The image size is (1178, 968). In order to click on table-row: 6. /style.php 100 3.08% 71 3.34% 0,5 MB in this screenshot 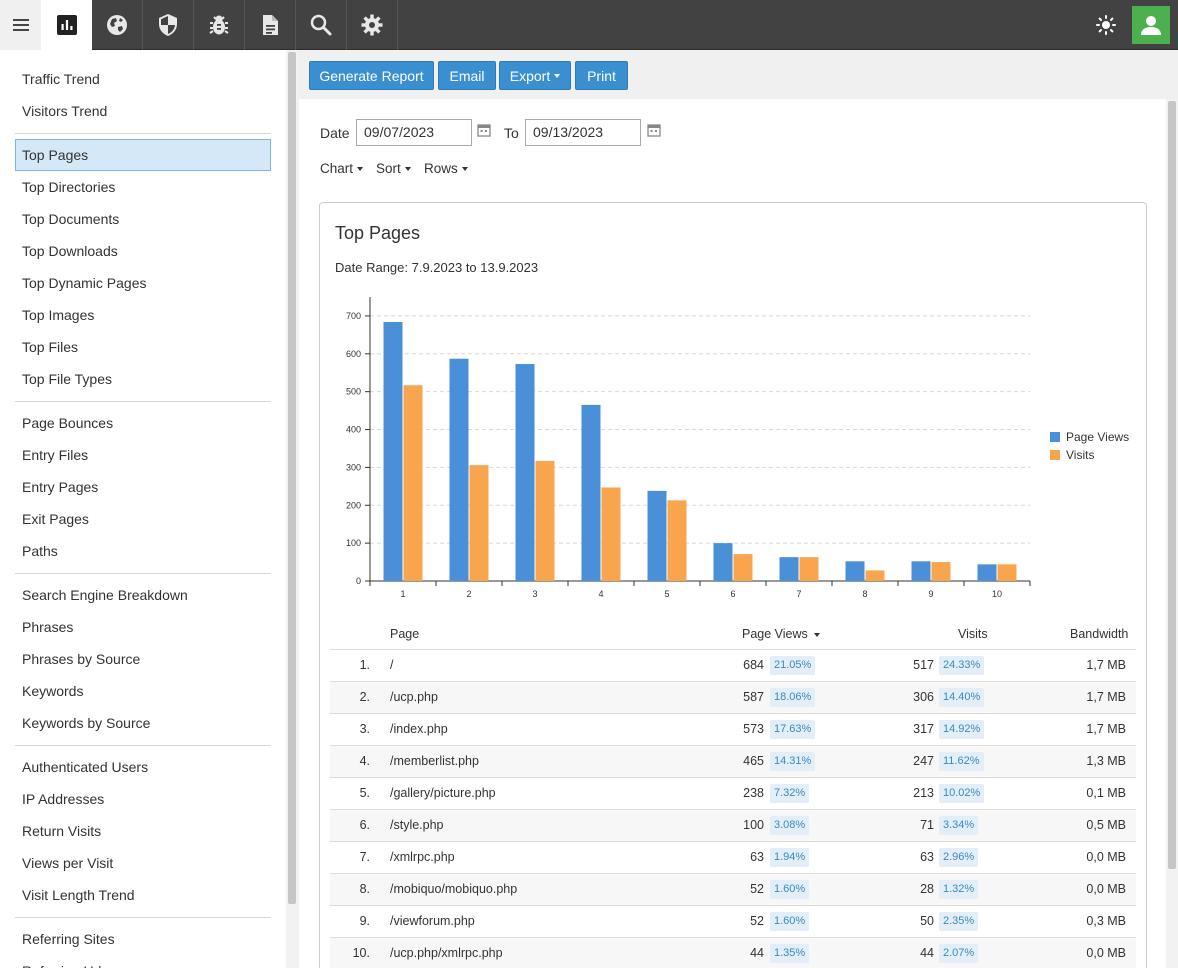, I will do `click(733, 825)`.